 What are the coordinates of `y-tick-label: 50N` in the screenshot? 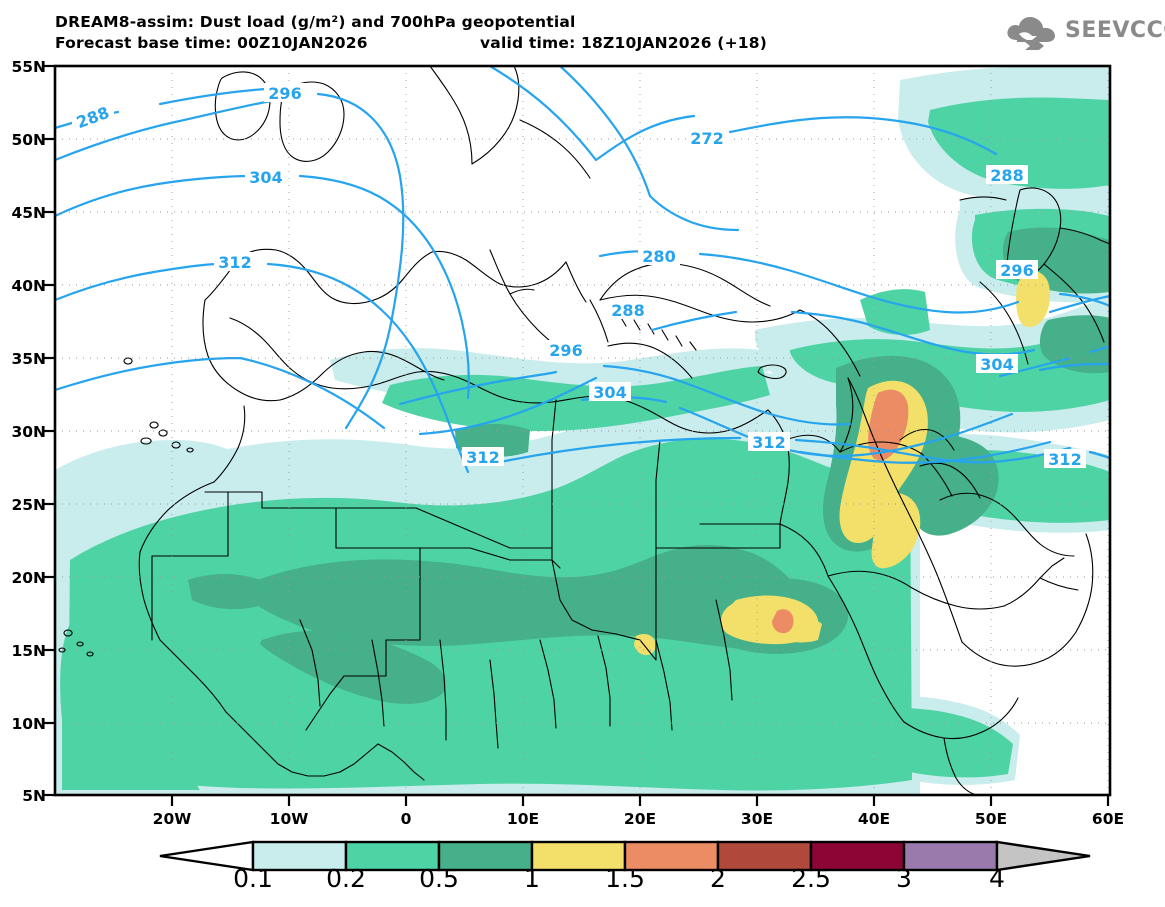 It's located at (28, 140).